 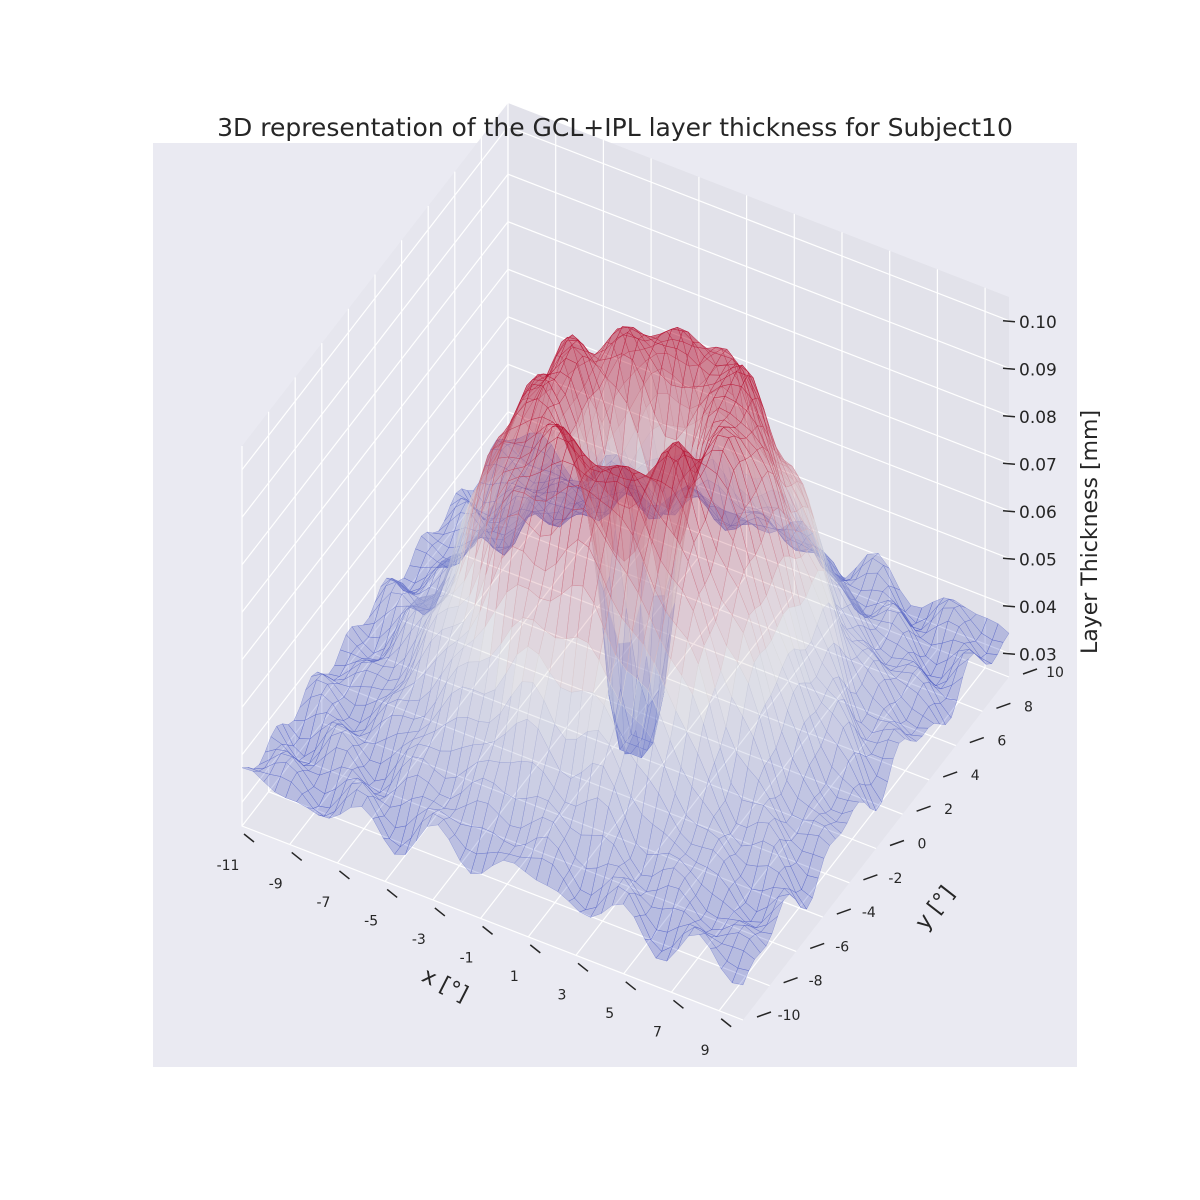 What do you see at coordinates (869, 913) in the screenshot?
I see `y-tick-label: -4` at bounding box center [869, 913].